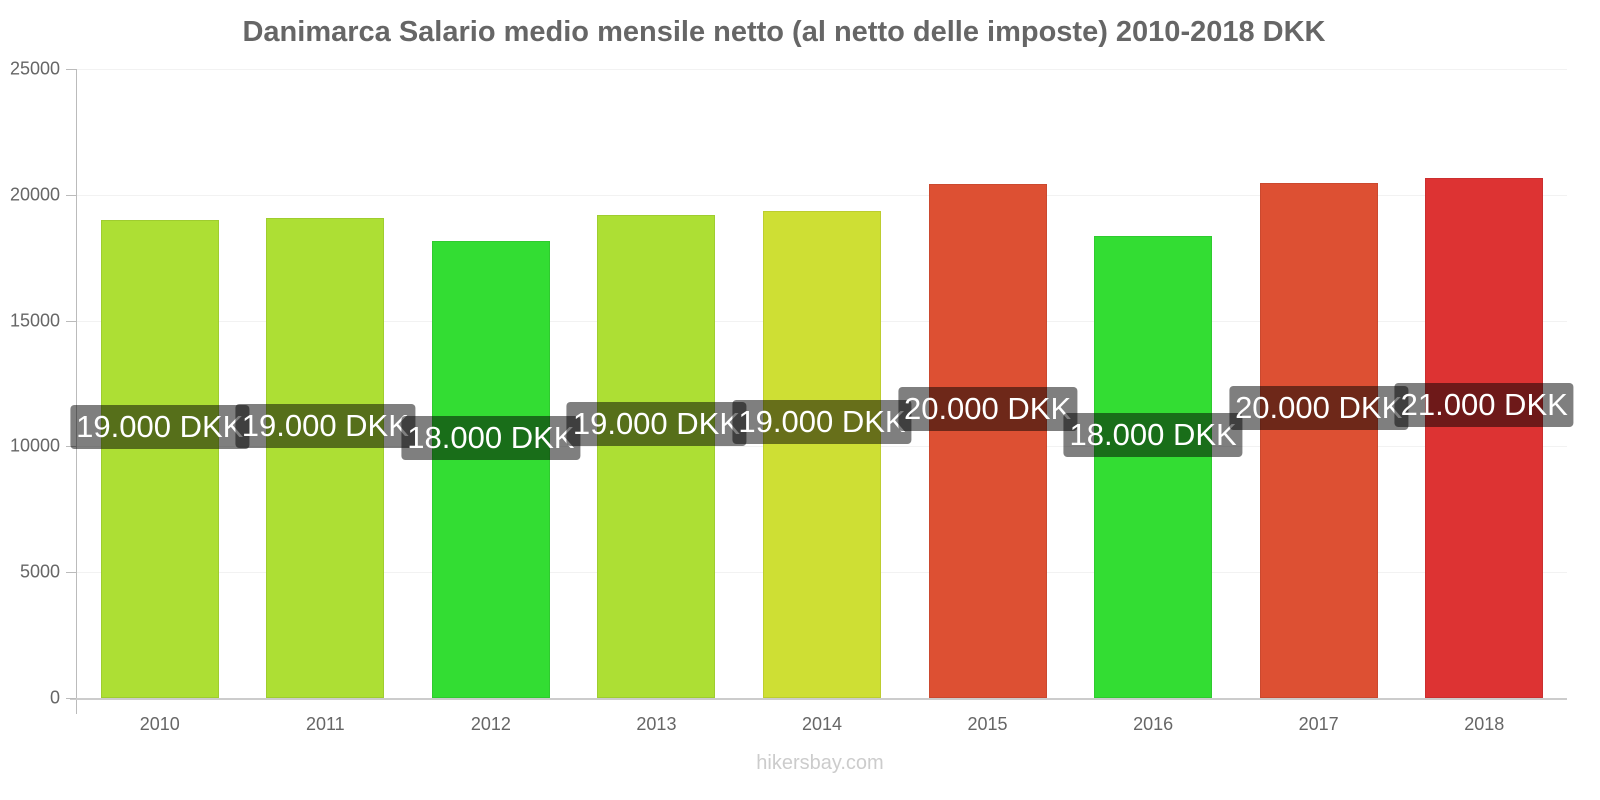 The image size is (1600, 800). Describe the element at coordinates (490, 724) in the screenshot. I see `x-tick-label: 2012` at that location.